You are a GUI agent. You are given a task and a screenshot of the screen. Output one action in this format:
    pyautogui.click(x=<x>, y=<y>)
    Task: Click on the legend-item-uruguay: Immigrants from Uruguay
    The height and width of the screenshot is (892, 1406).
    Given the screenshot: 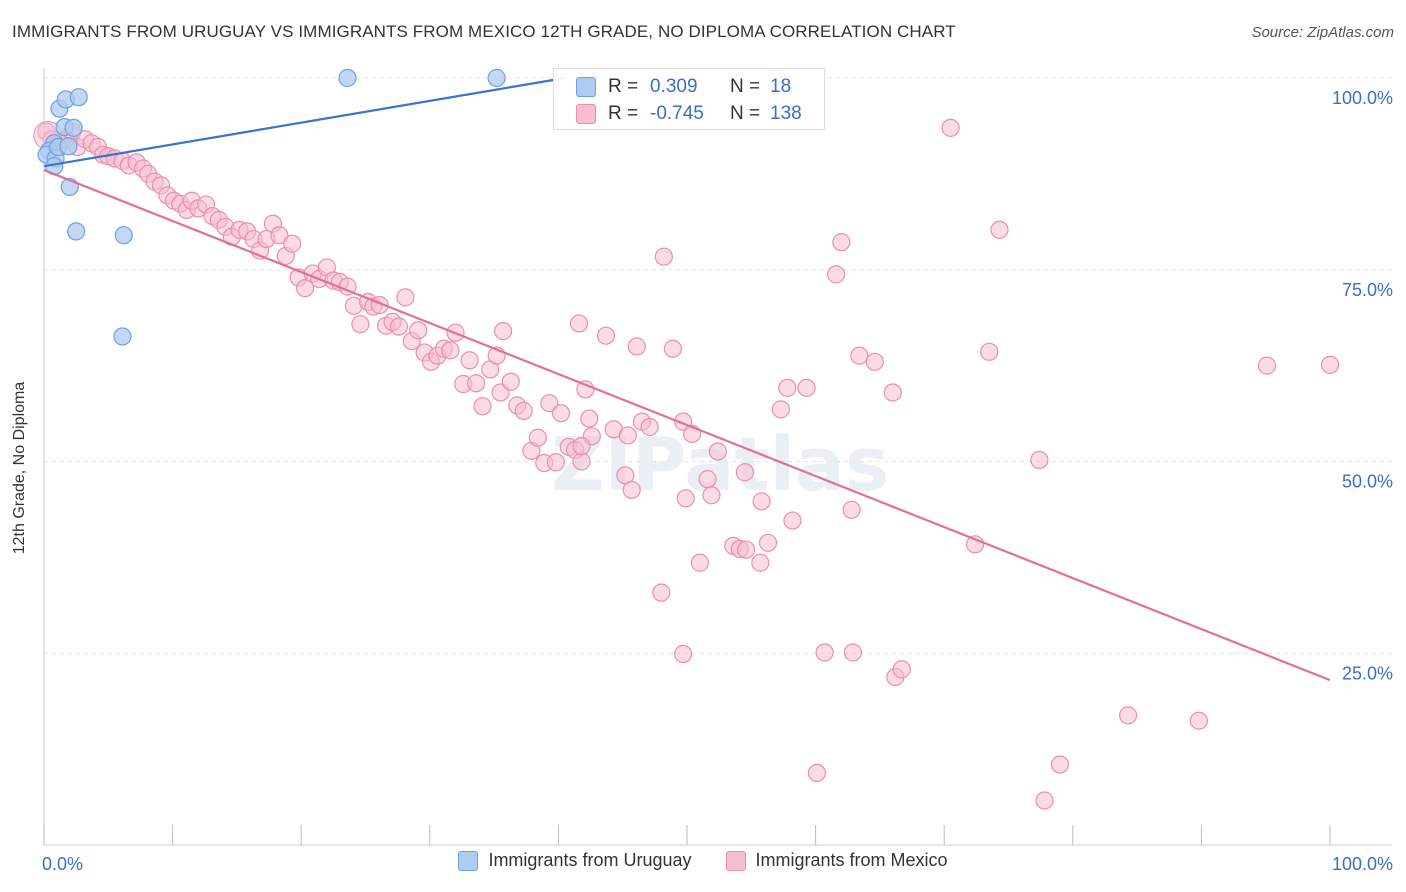 What is the action you would take?
    pyautogui.click(x=575, y=860)
    